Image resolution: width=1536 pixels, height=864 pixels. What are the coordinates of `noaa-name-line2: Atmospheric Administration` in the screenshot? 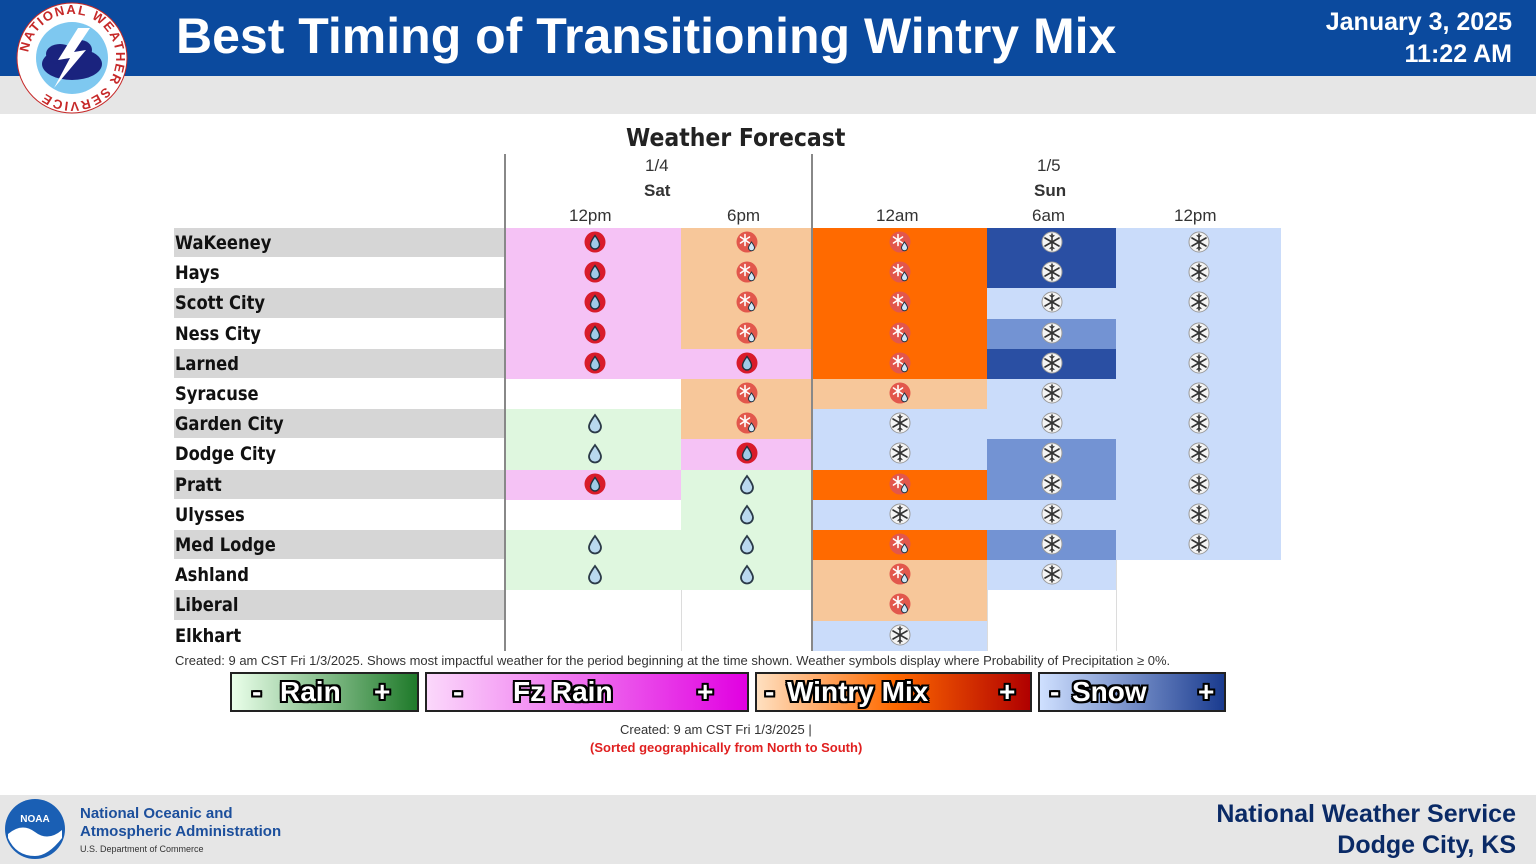 It's located at (181, 831).